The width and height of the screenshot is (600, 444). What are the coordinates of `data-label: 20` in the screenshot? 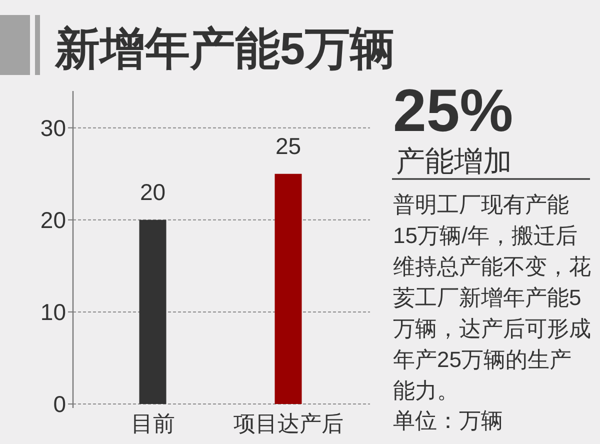 It's located at (153, 191).